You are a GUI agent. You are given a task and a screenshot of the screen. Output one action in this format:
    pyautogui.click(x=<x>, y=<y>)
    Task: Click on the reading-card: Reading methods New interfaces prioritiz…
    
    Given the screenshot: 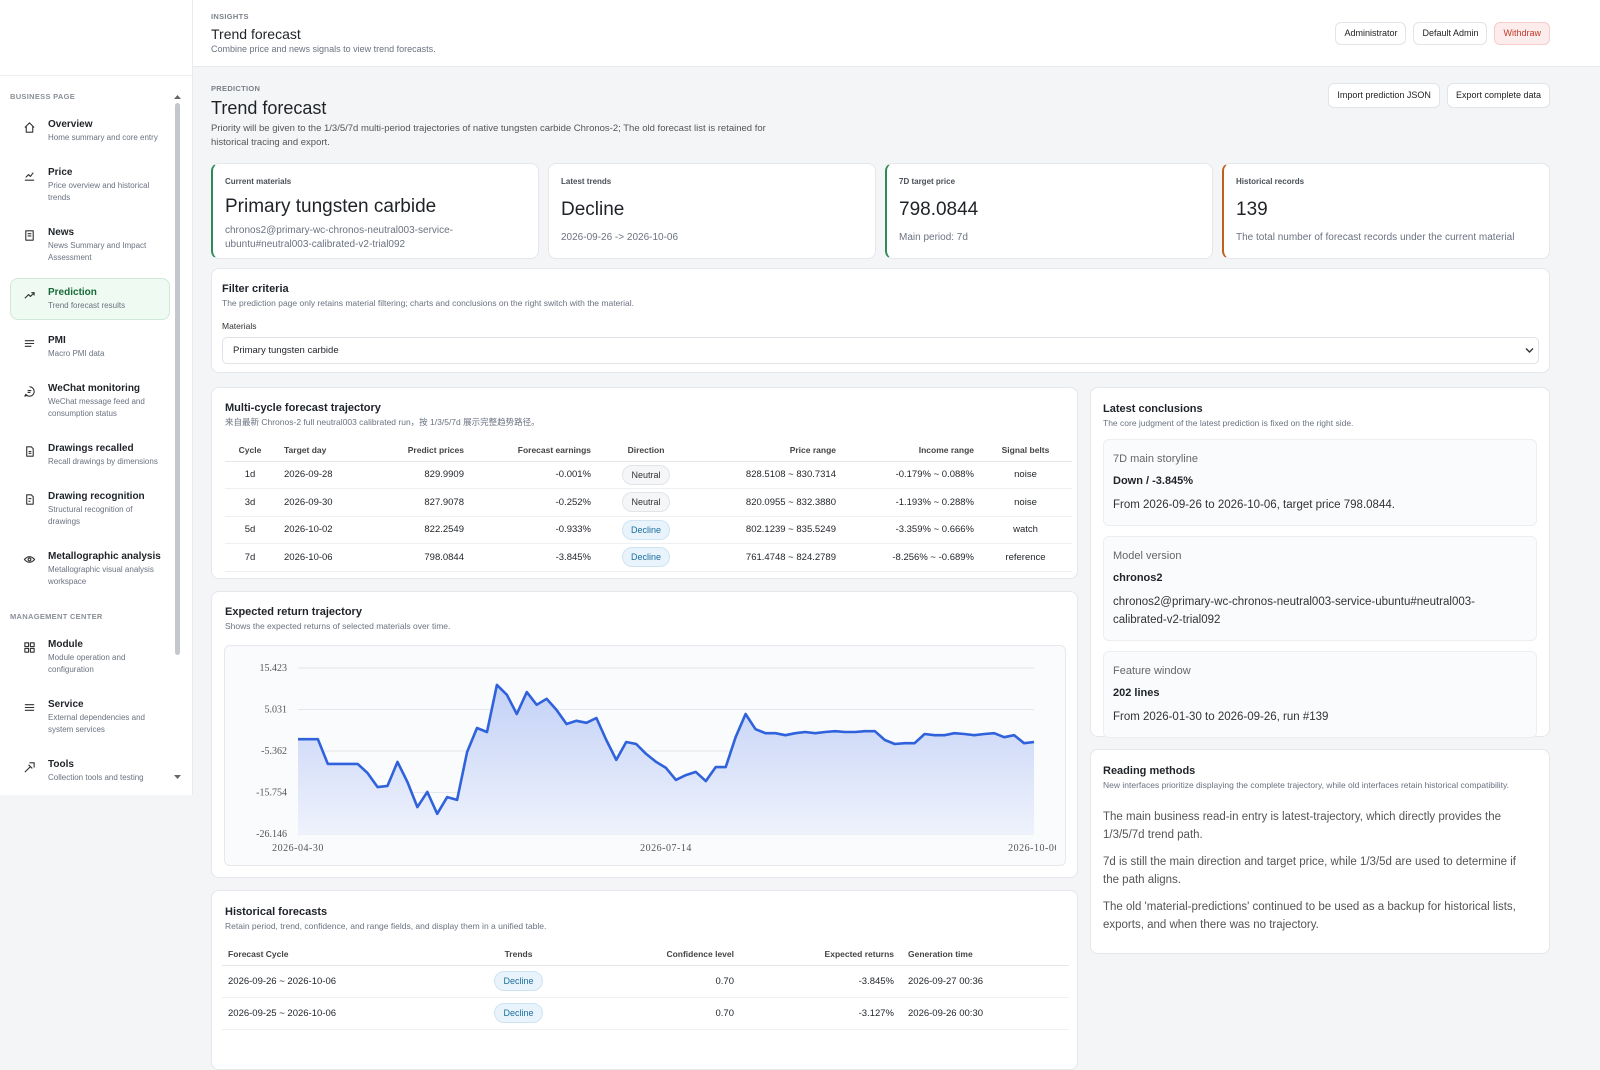 What is the action you would take?
    pyautogui.click(x=1320, y=851)
    